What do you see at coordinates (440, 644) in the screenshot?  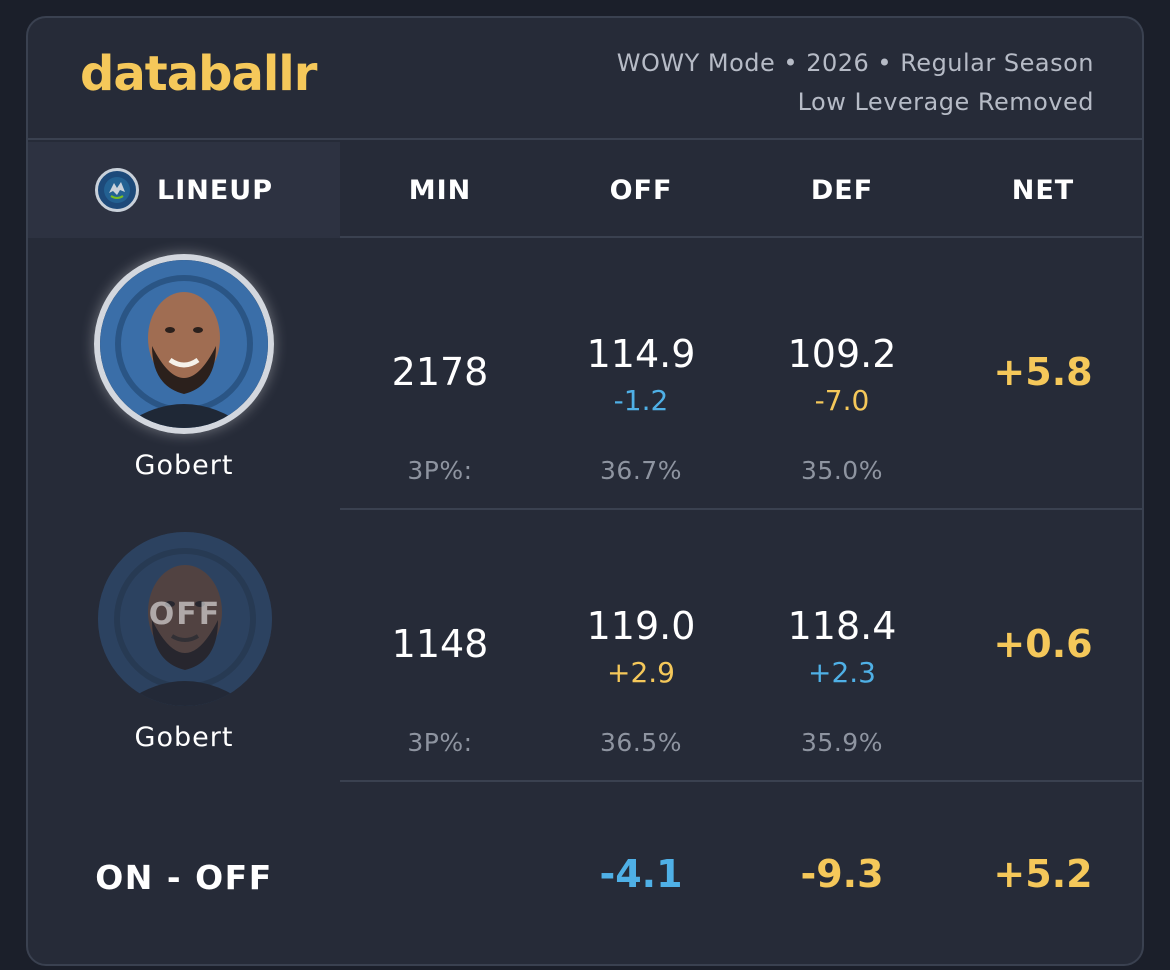 I see `min-value: 1148` at bounding box center [440, 644].